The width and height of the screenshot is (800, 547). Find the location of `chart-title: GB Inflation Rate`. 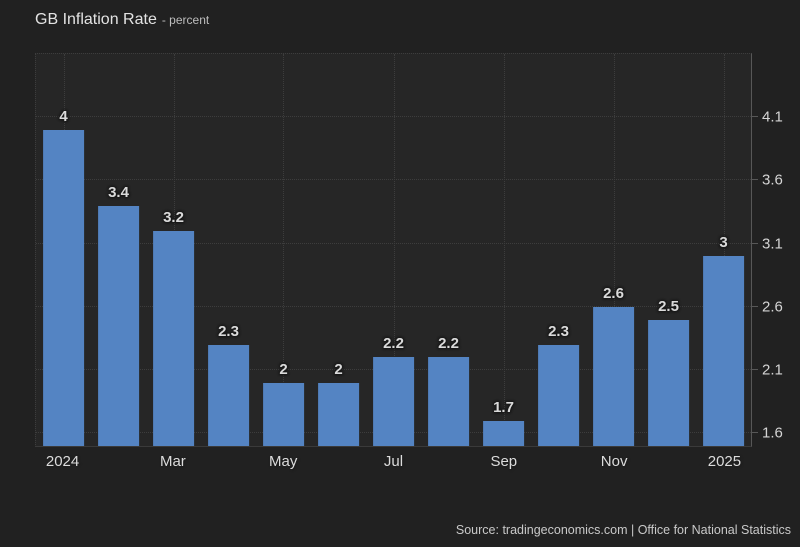

chart-title: GB Inflation Rate is located at coordinates (96, 19).